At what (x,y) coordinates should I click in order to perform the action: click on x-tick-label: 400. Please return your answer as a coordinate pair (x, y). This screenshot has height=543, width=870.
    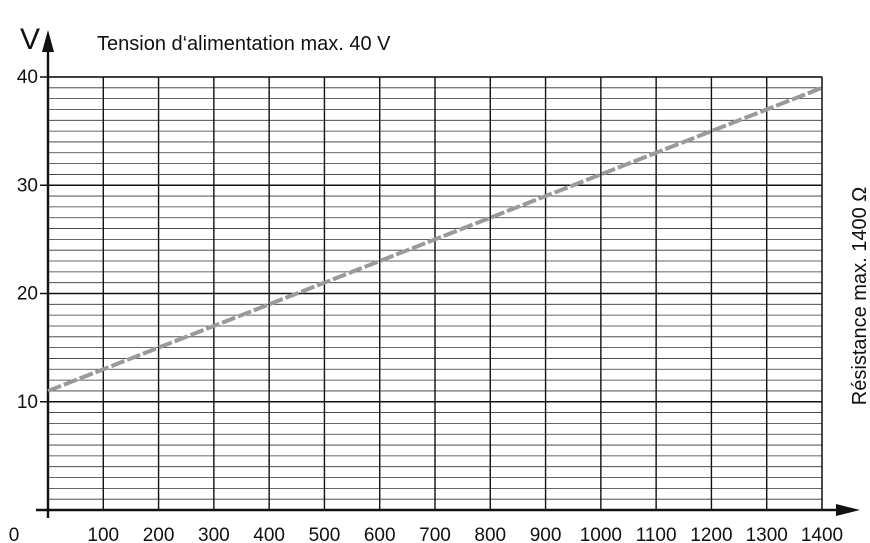
    Looking at the image, I should click on (269, 534).